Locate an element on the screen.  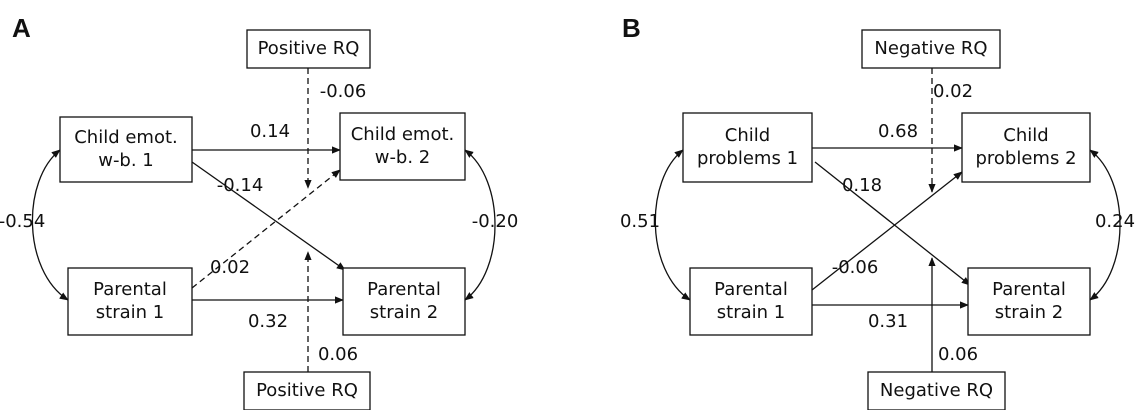
panel-label: B is located at coordinates (631, 28).